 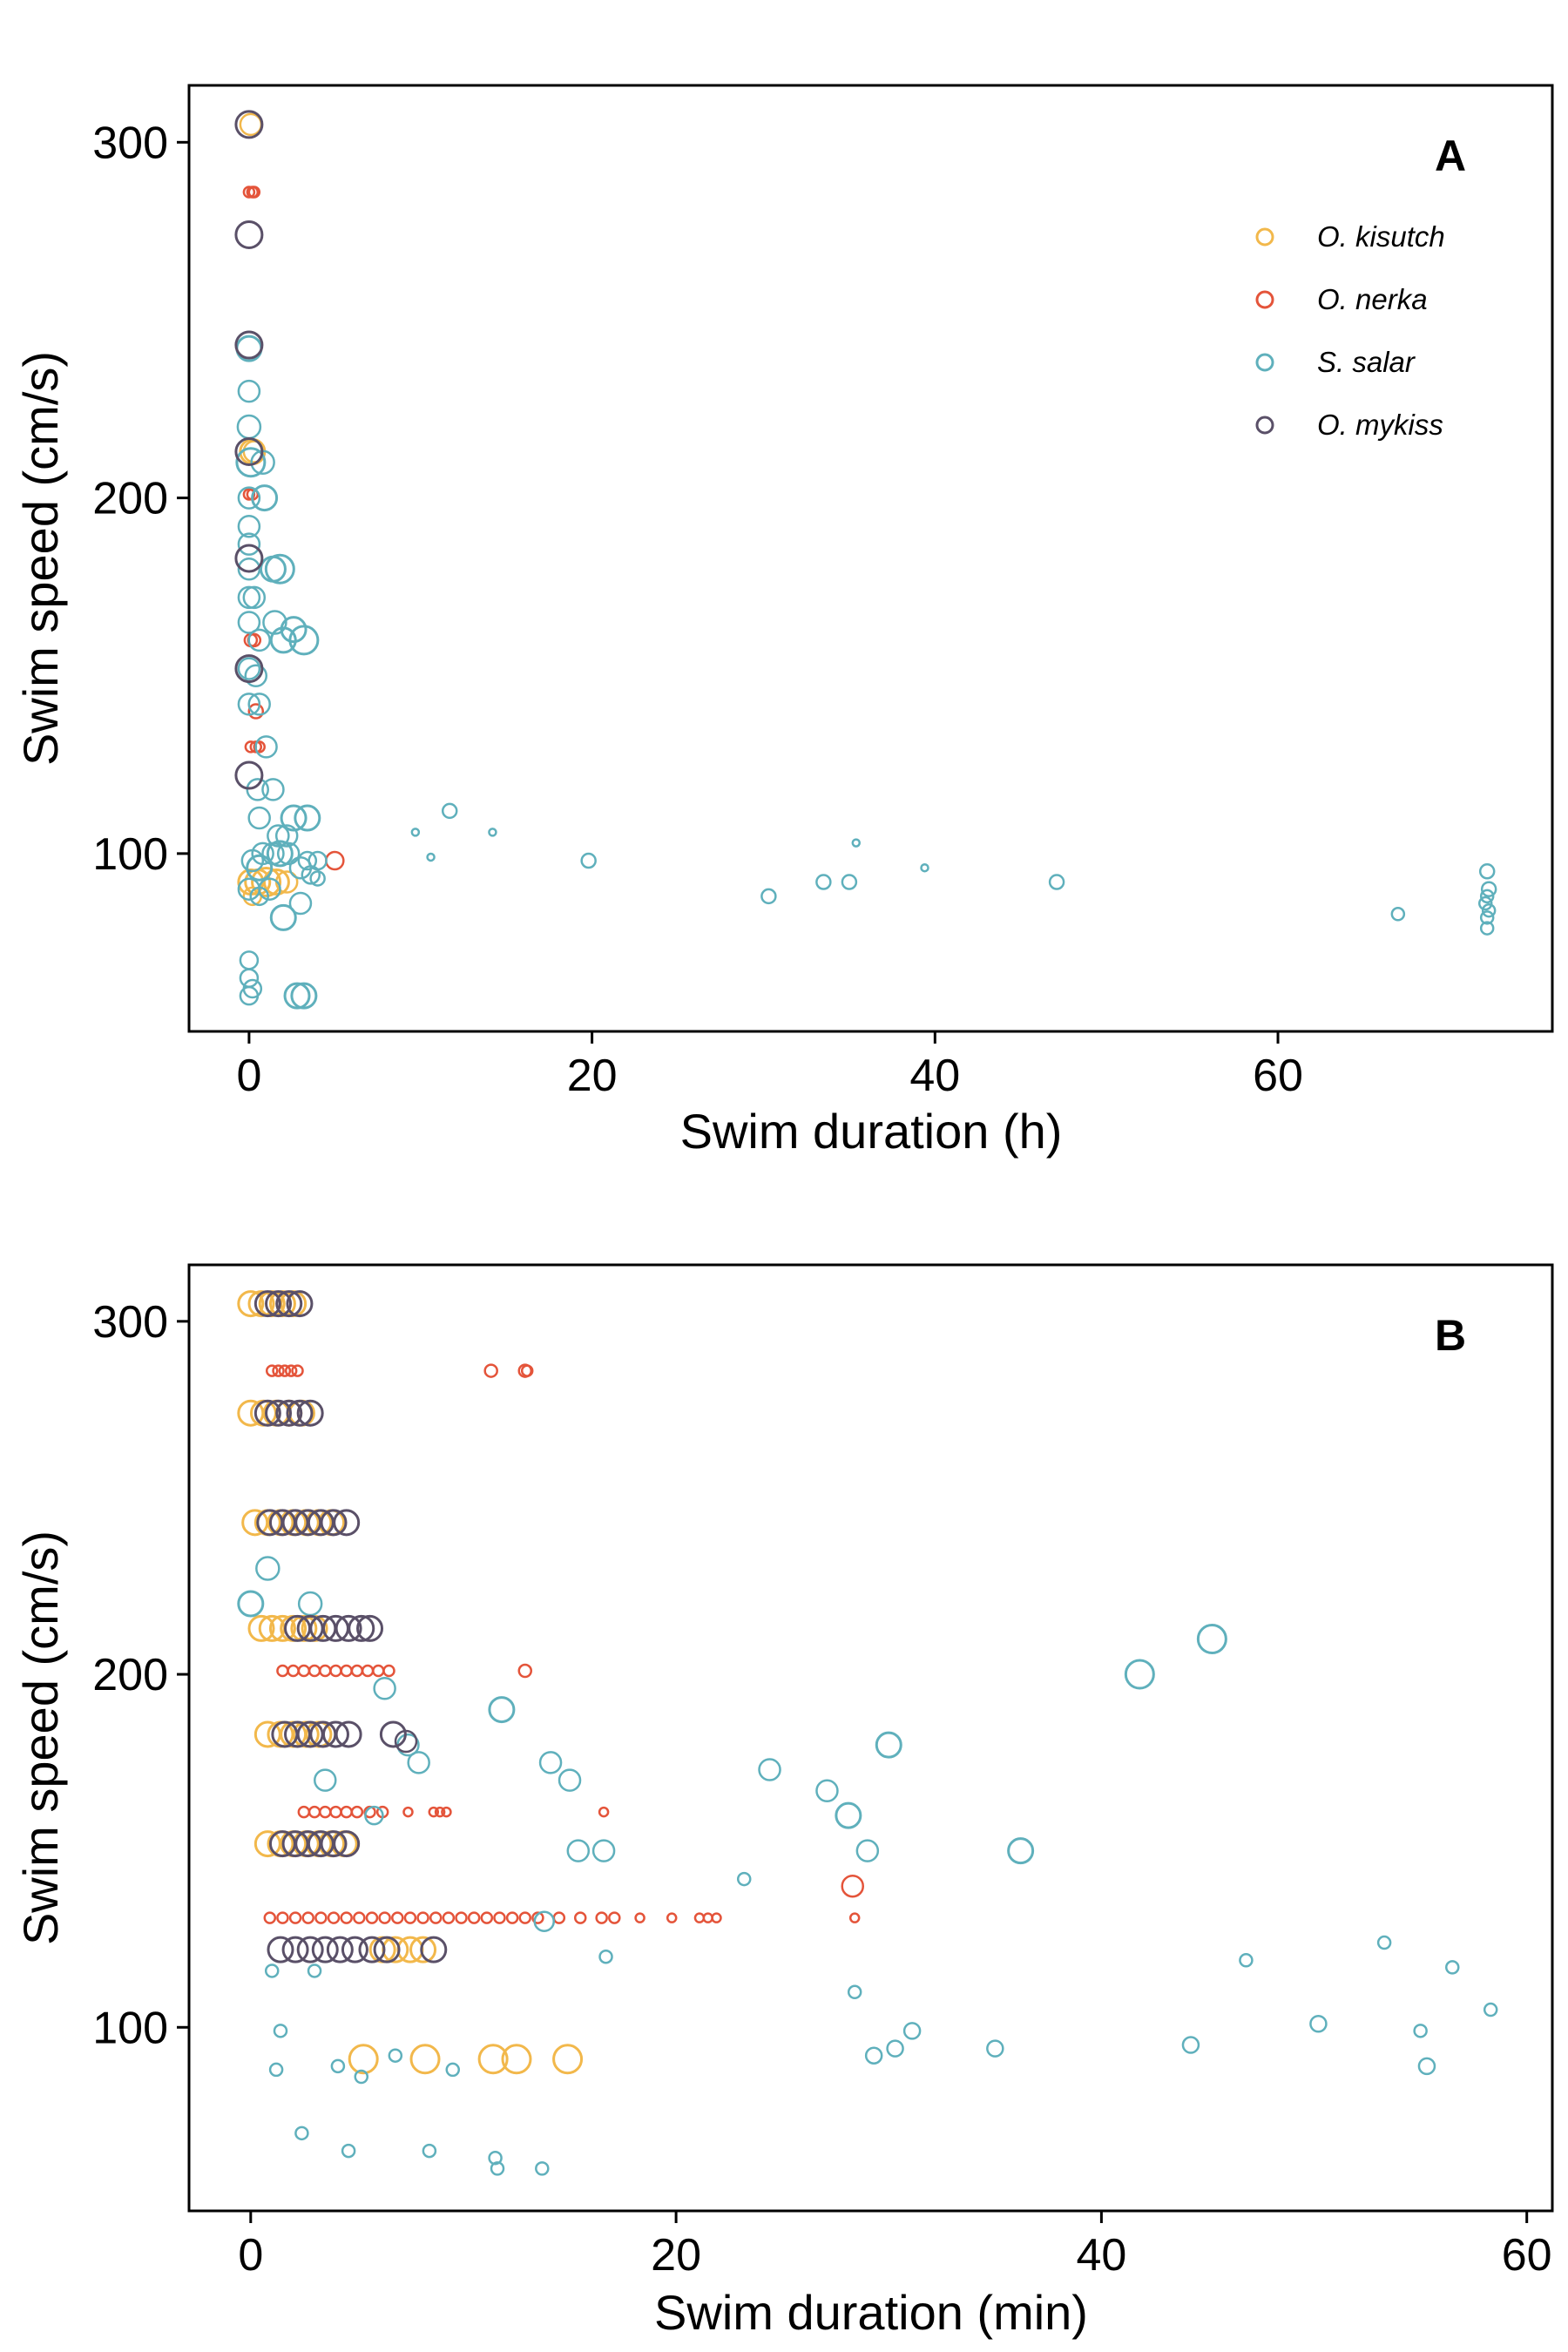 What do you see at coordinates (1380, 425) in the screenshot?
I see `legend-label-o-mykiss: O. mykiss` at bounding box center [1380, 425].